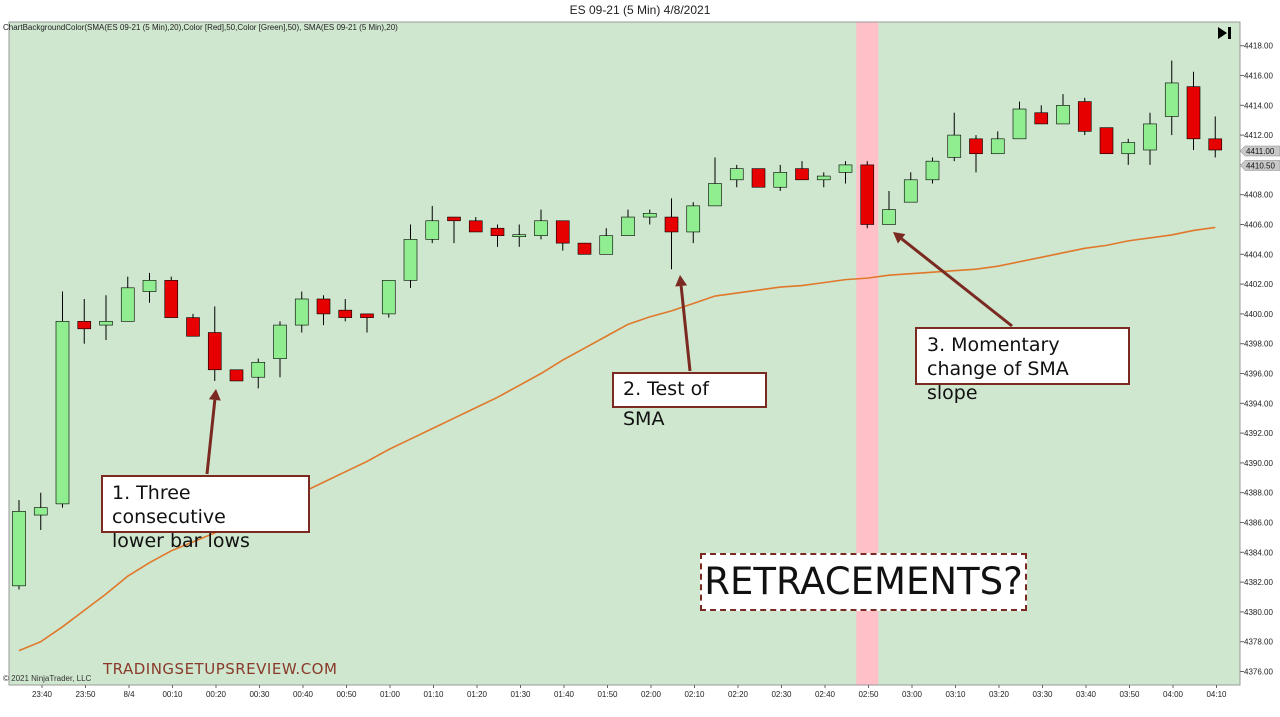 The height and width of the screenshot is (717, 1280). I want to click on last-price-label: 4411.00, so click(1260, 151).